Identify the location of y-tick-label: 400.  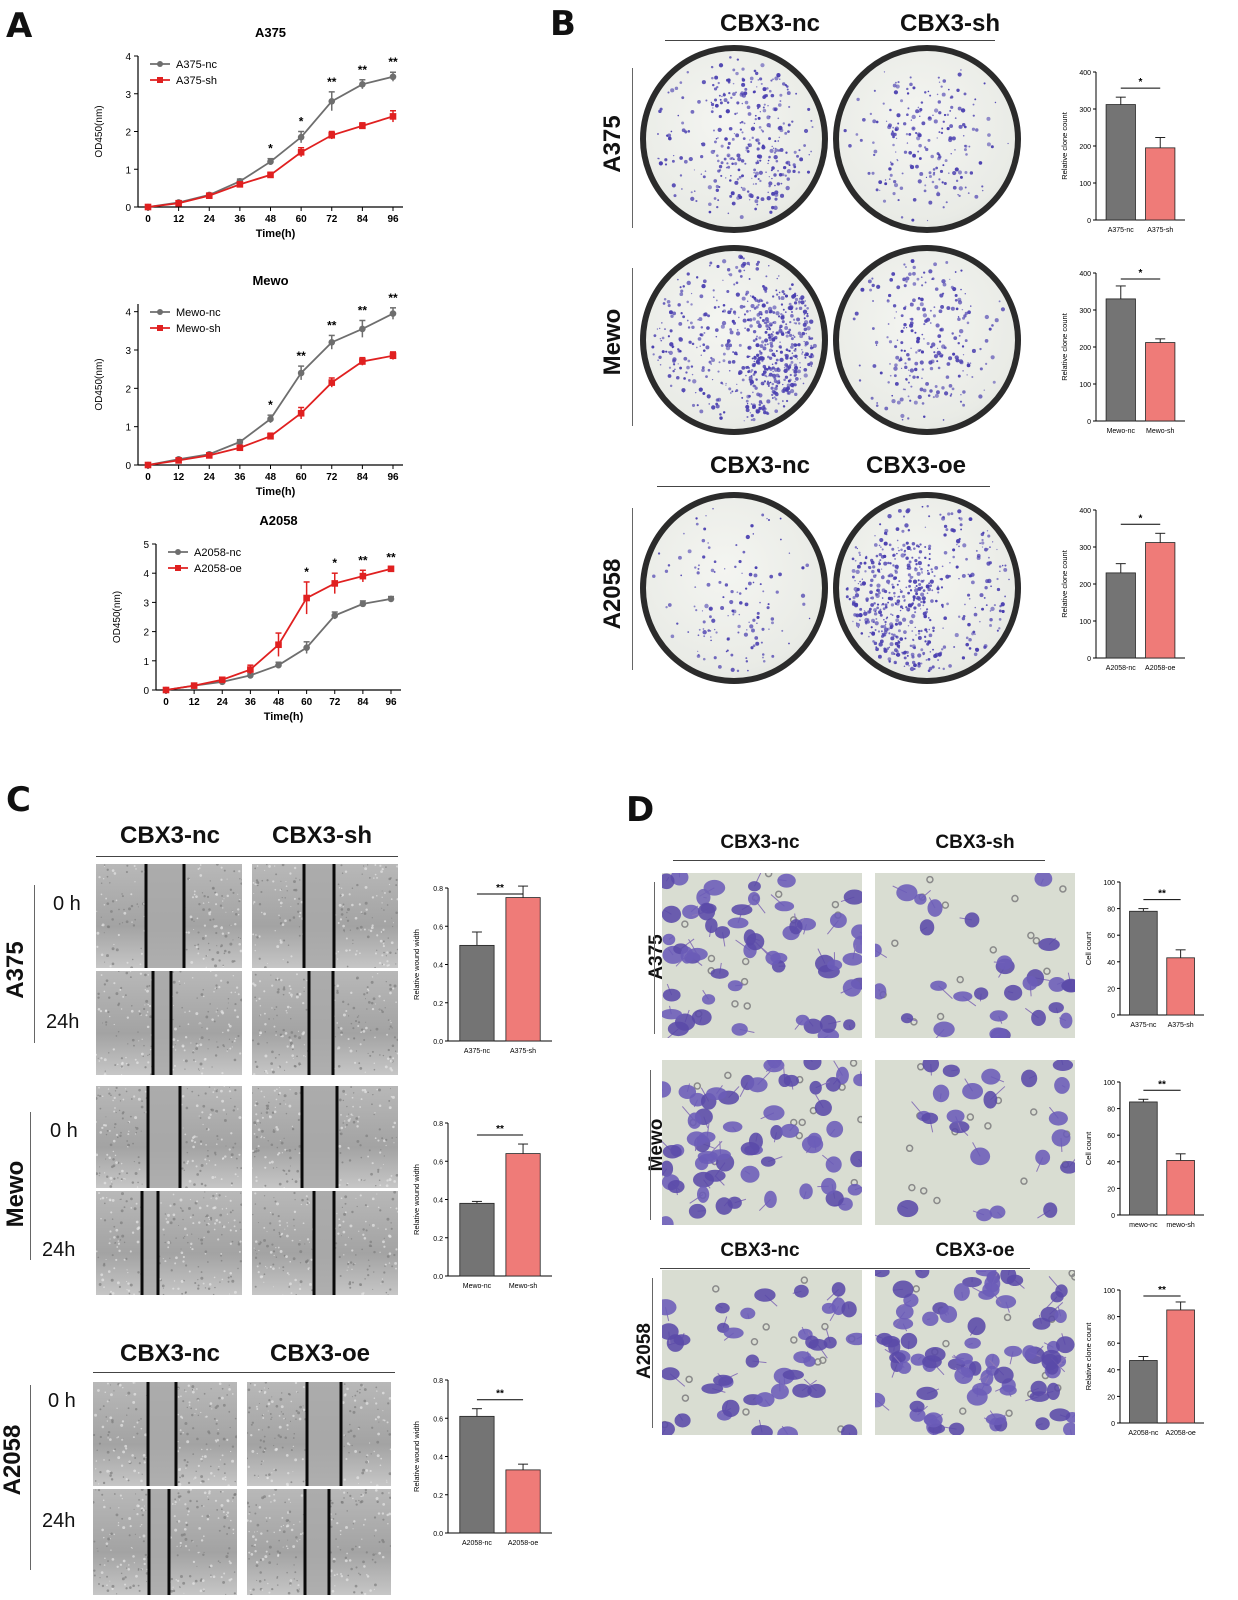
(1085, 274).